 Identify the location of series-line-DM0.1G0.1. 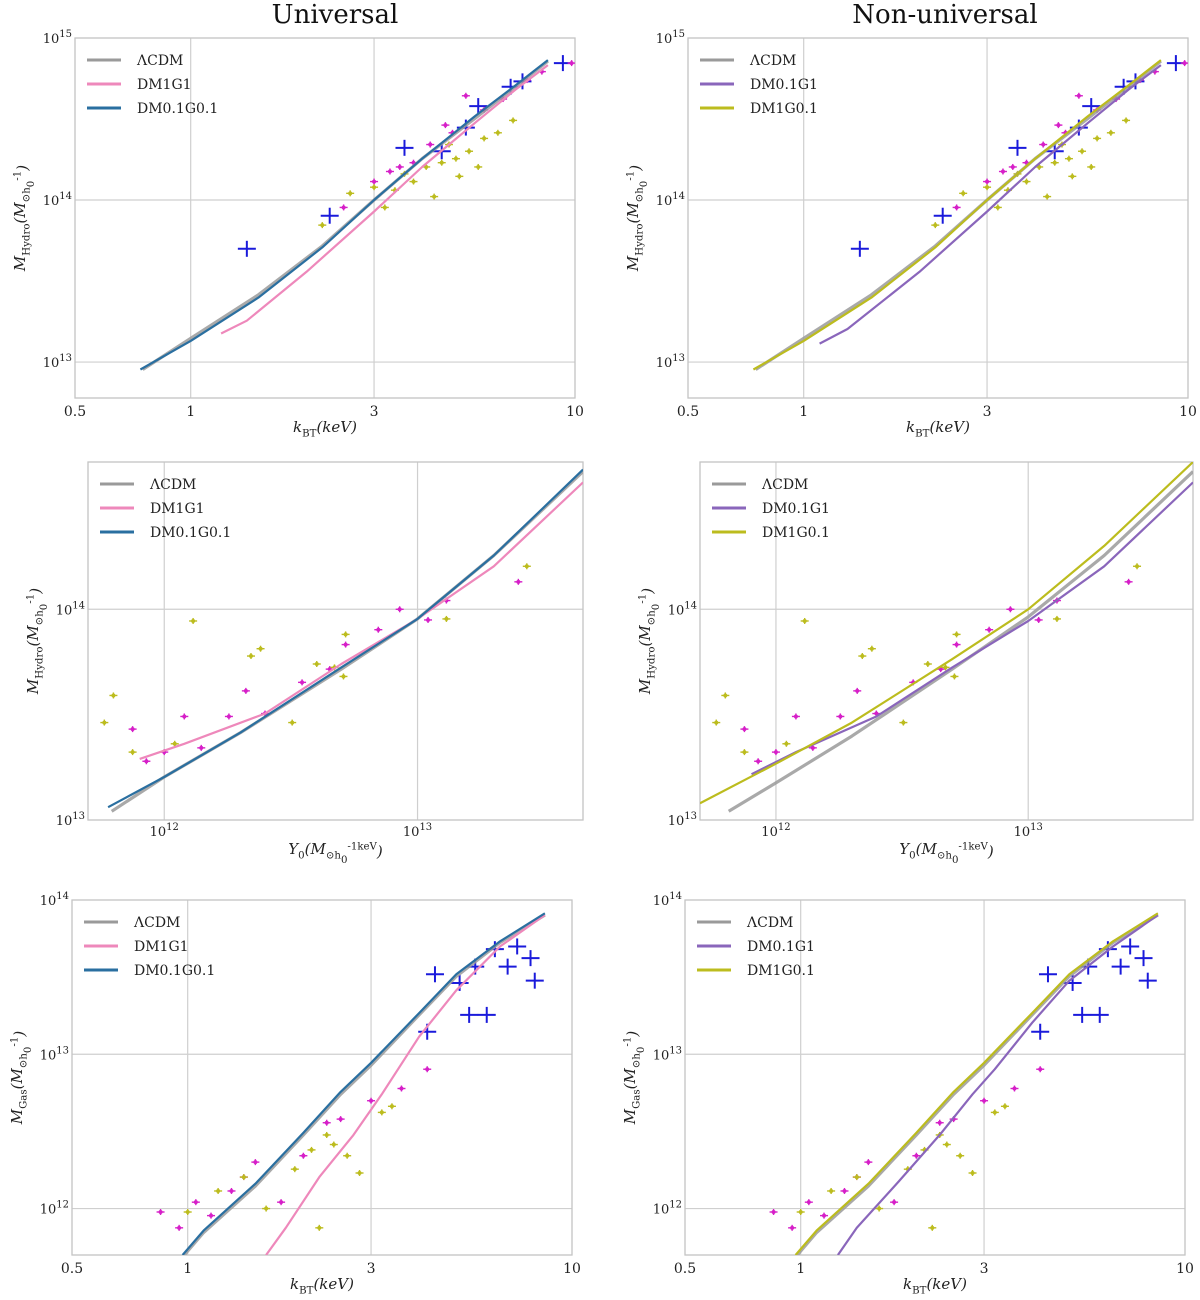
(363, 1083).